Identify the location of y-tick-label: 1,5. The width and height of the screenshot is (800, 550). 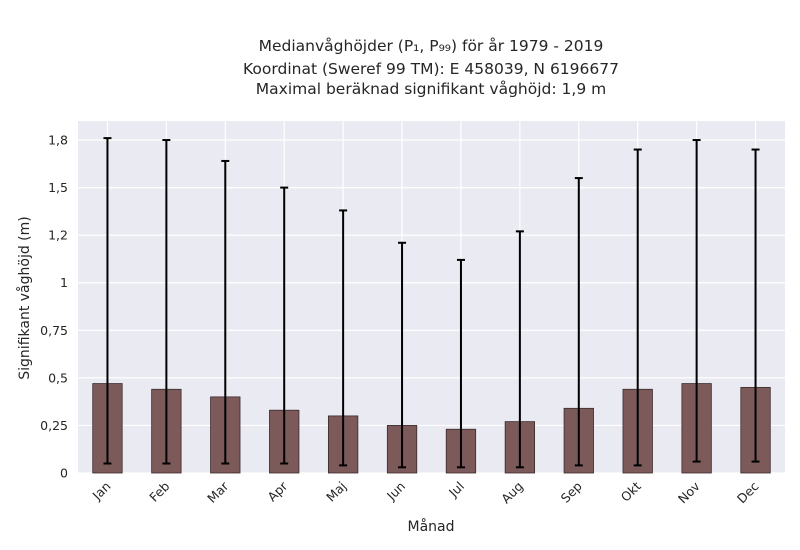
(58, 187).